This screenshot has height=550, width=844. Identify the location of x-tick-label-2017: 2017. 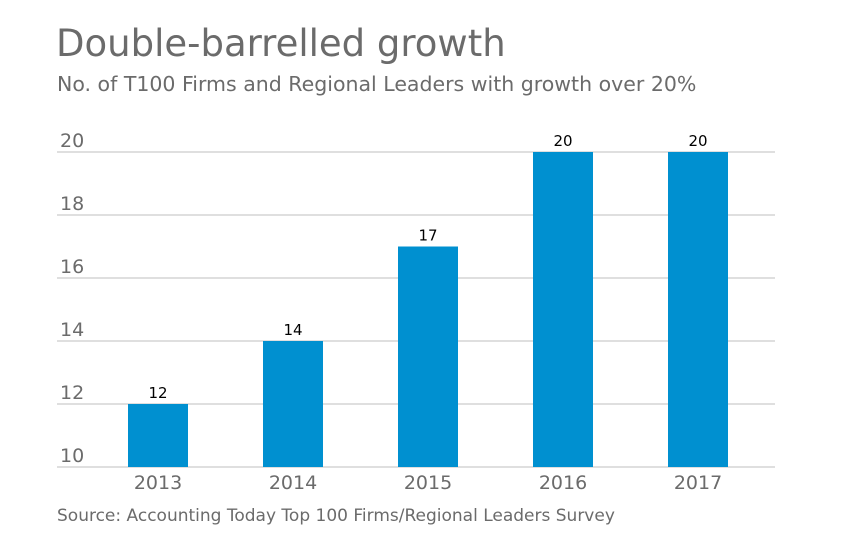
(698, 483).